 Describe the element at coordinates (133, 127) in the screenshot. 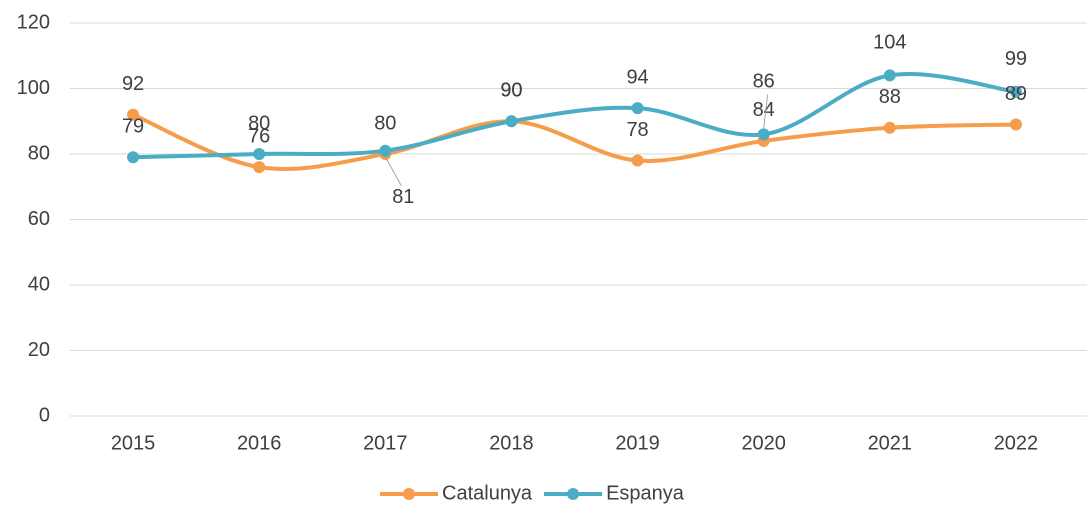

I see `data-label: 79` at that location.